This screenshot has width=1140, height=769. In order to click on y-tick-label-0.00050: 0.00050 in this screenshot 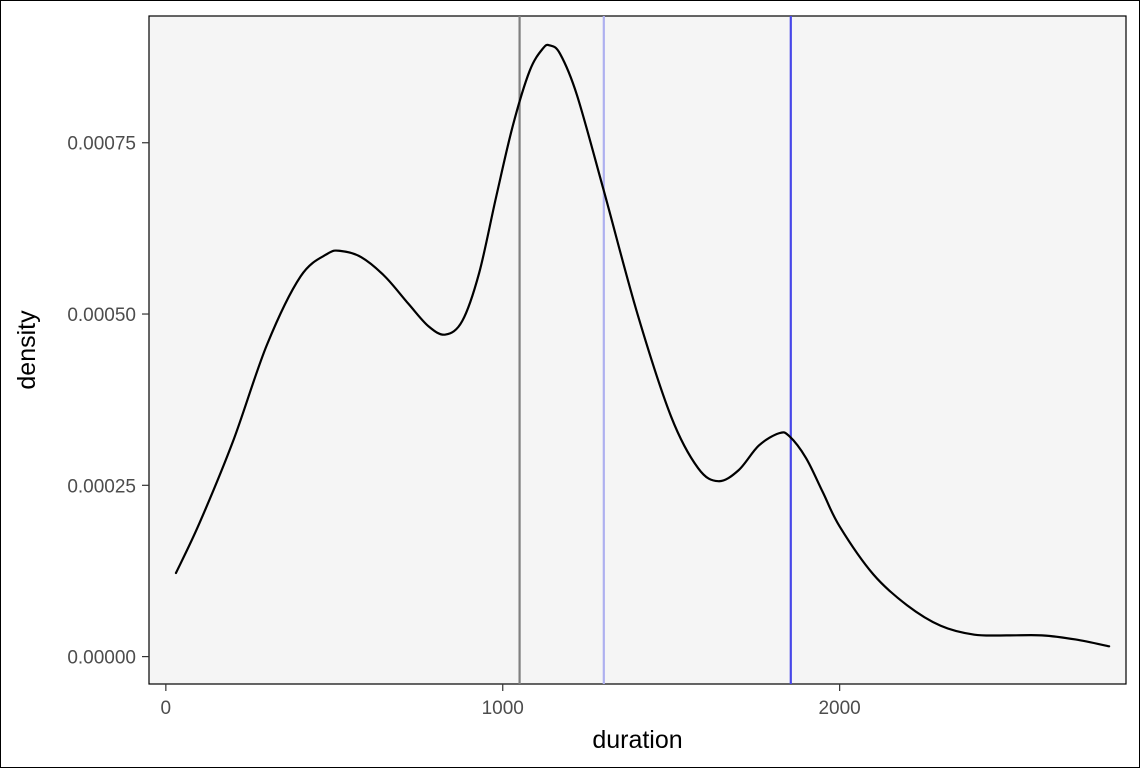, I will do `click(101, 315)`.